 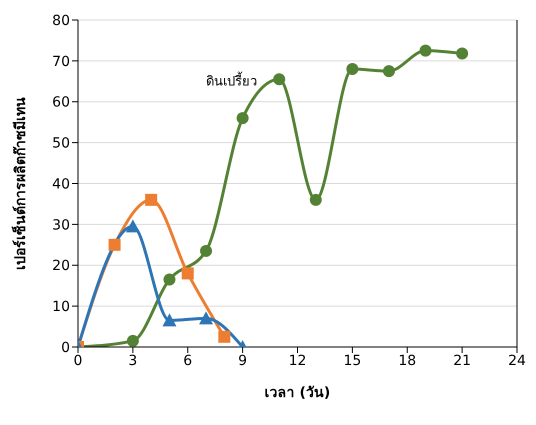 I want to click on x-tick-label: 24, so click(x=517, y=360).